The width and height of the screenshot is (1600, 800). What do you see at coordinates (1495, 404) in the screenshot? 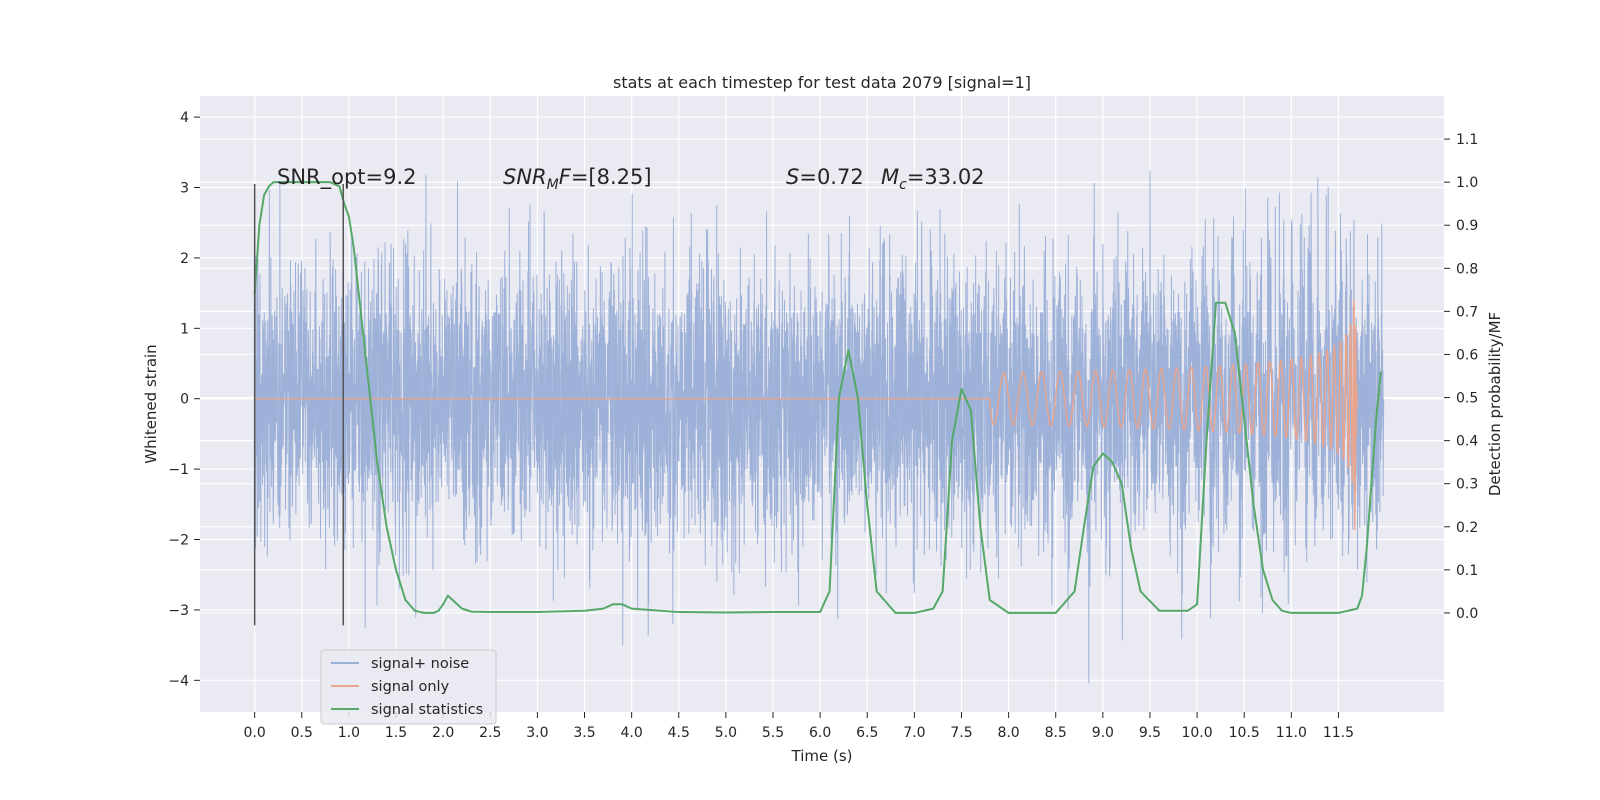
I see `y2-axis-label: Detection probability/MF` at bounding box center [1495, 404].